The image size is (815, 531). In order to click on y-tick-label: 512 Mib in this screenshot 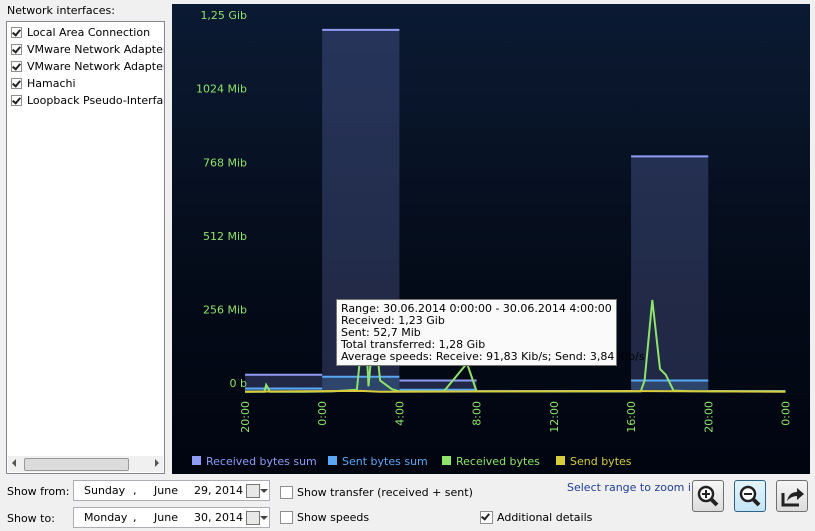, I will do `click(225, 236)`.